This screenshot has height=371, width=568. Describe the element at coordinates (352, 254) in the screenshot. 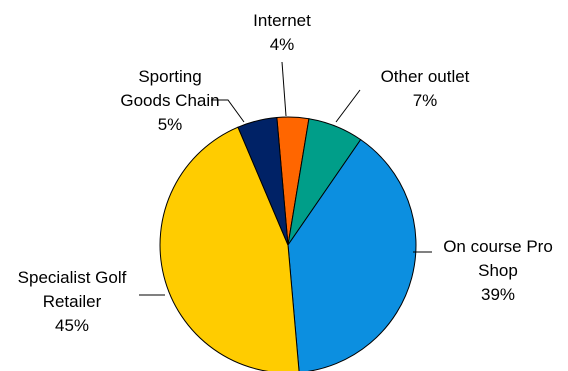

I see `pie-slice-on-course-pro-shop` at that location.